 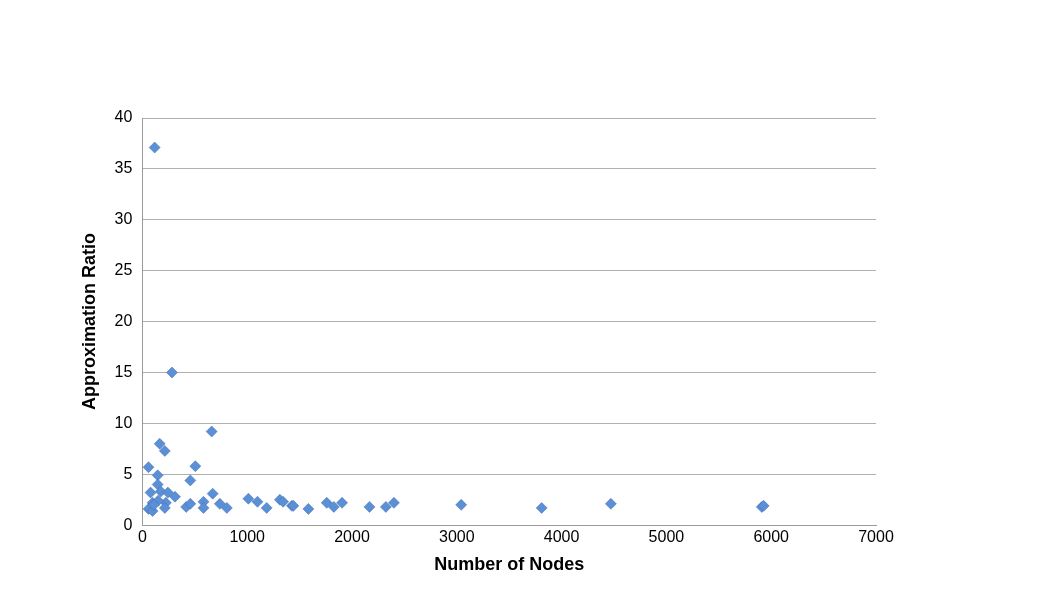 I want to click on y-tick-label: 20, so click(x=123, y=321).